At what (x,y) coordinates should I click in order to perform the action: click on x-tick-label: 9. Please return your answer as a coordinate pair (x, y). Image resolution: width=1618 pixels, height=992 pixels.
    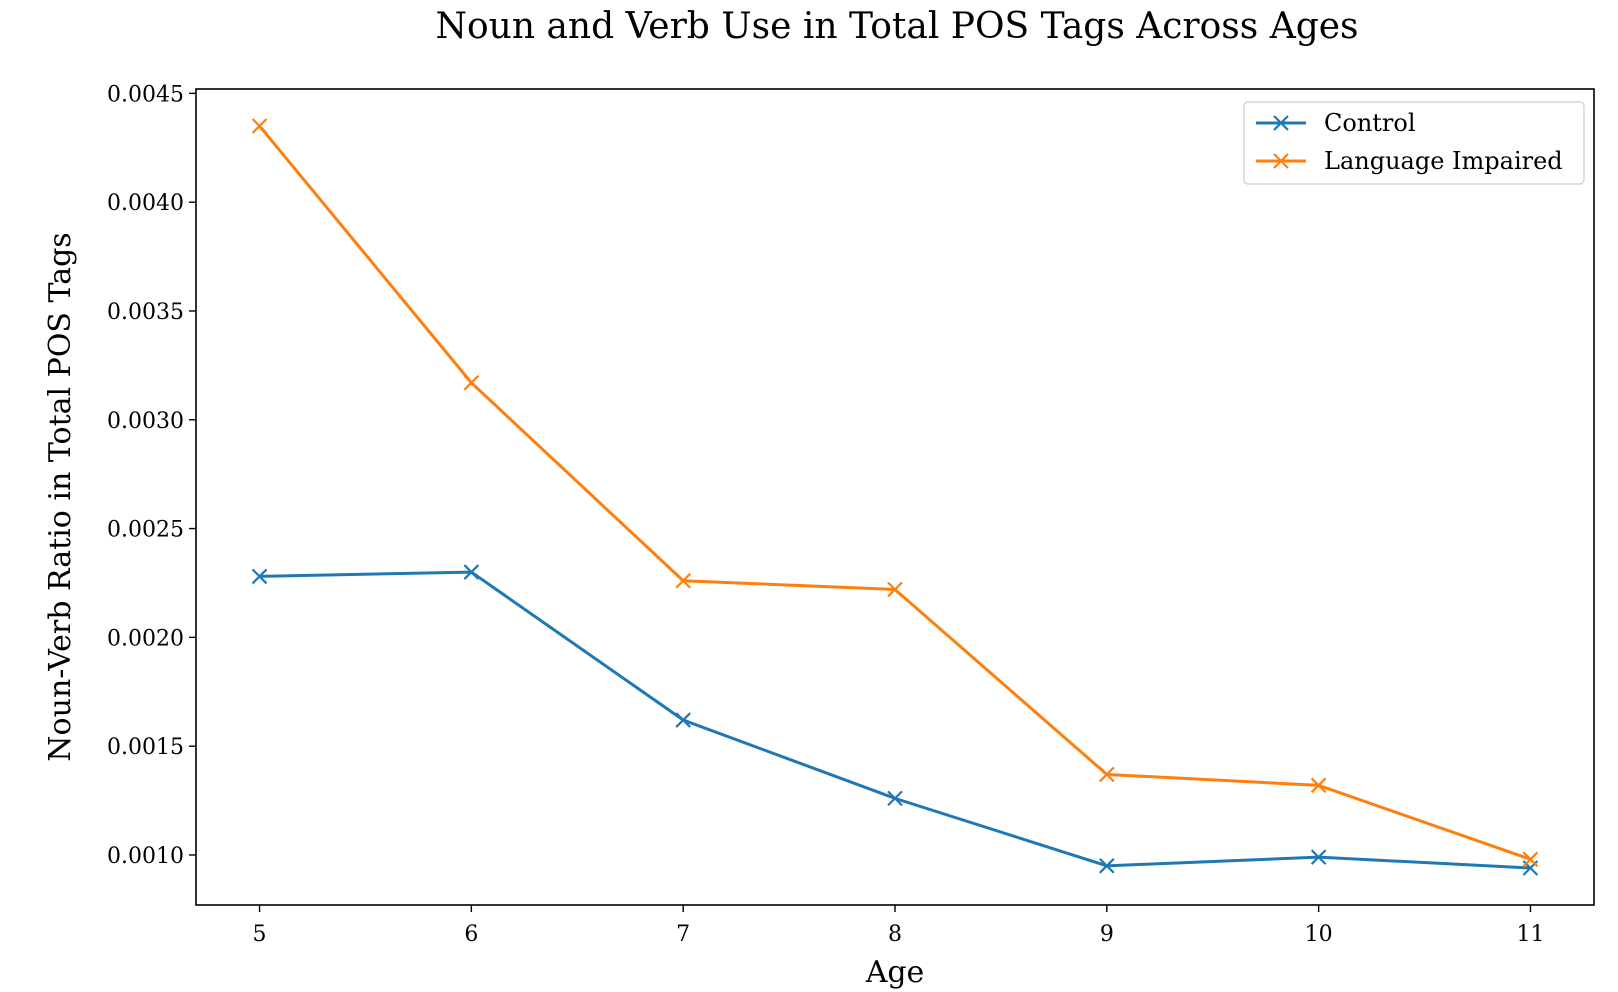
    Looking at the image, I should click on (1107, 934).